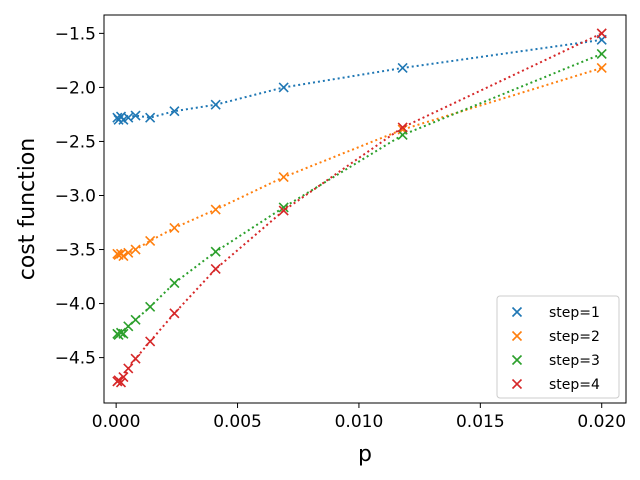  Describe the element at coordinates (75, 34) in the screenshot. I see `y-tick-label: −1.5` at that location.